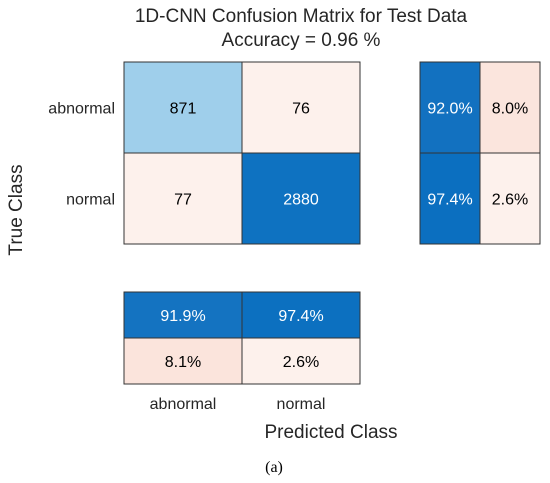 This screenshot has width=550, height=483. I want to click on row-summary-0-1-cell, so click(510, 107).